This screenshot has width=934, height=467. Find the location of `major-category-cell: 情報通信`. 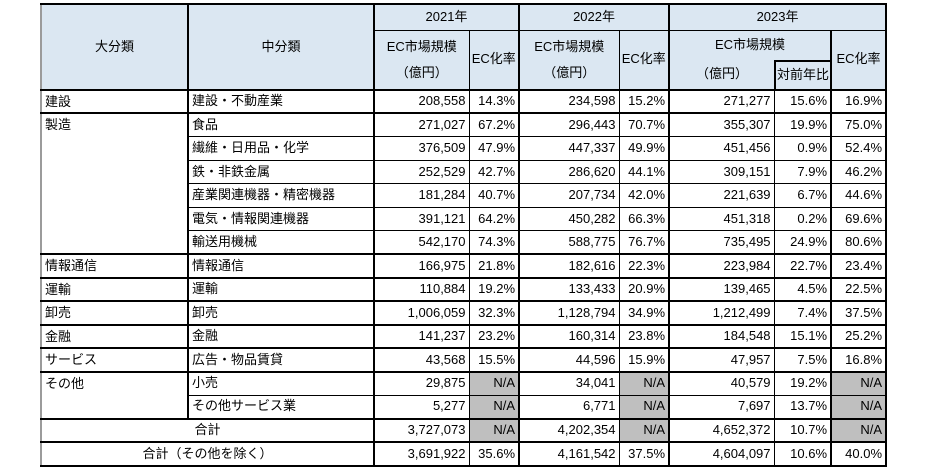

major-category-cell: 情報通信 is located at coordinates (114, 265).